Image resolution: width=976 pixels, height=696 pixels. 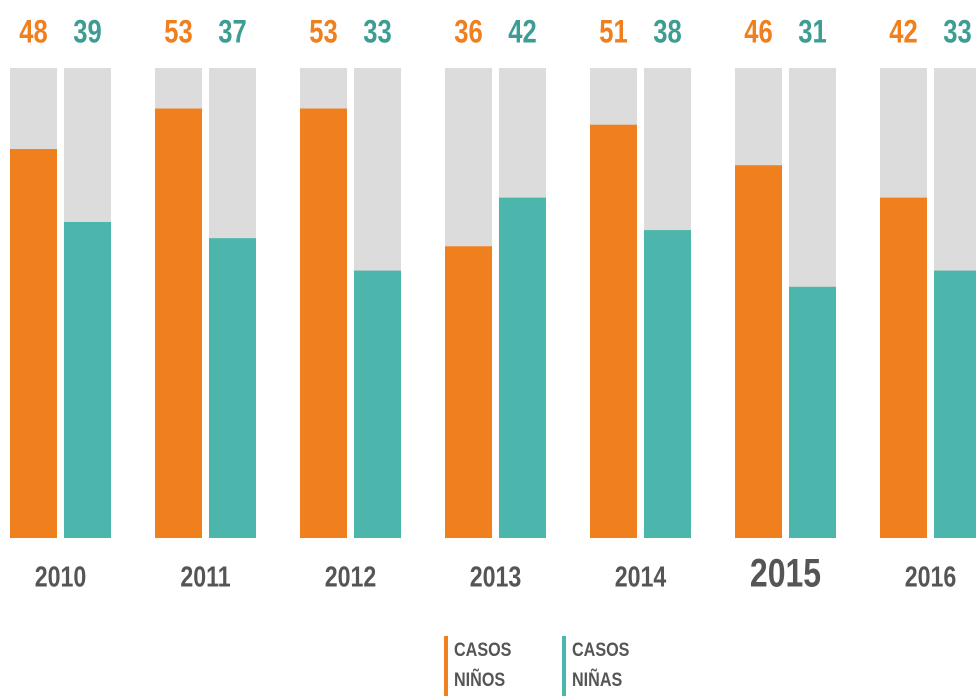 I want to click on legend-item: CASOS NIÑAS, so click(x=597, y=666).